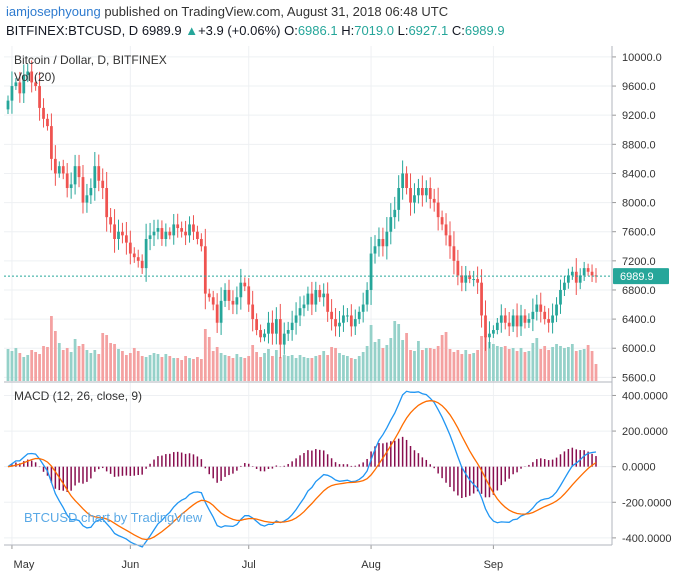 Image resolution: width=685 pixels, height=580 pixels. I want to click on change-arrow-icon: ▲, so click(192, 30).